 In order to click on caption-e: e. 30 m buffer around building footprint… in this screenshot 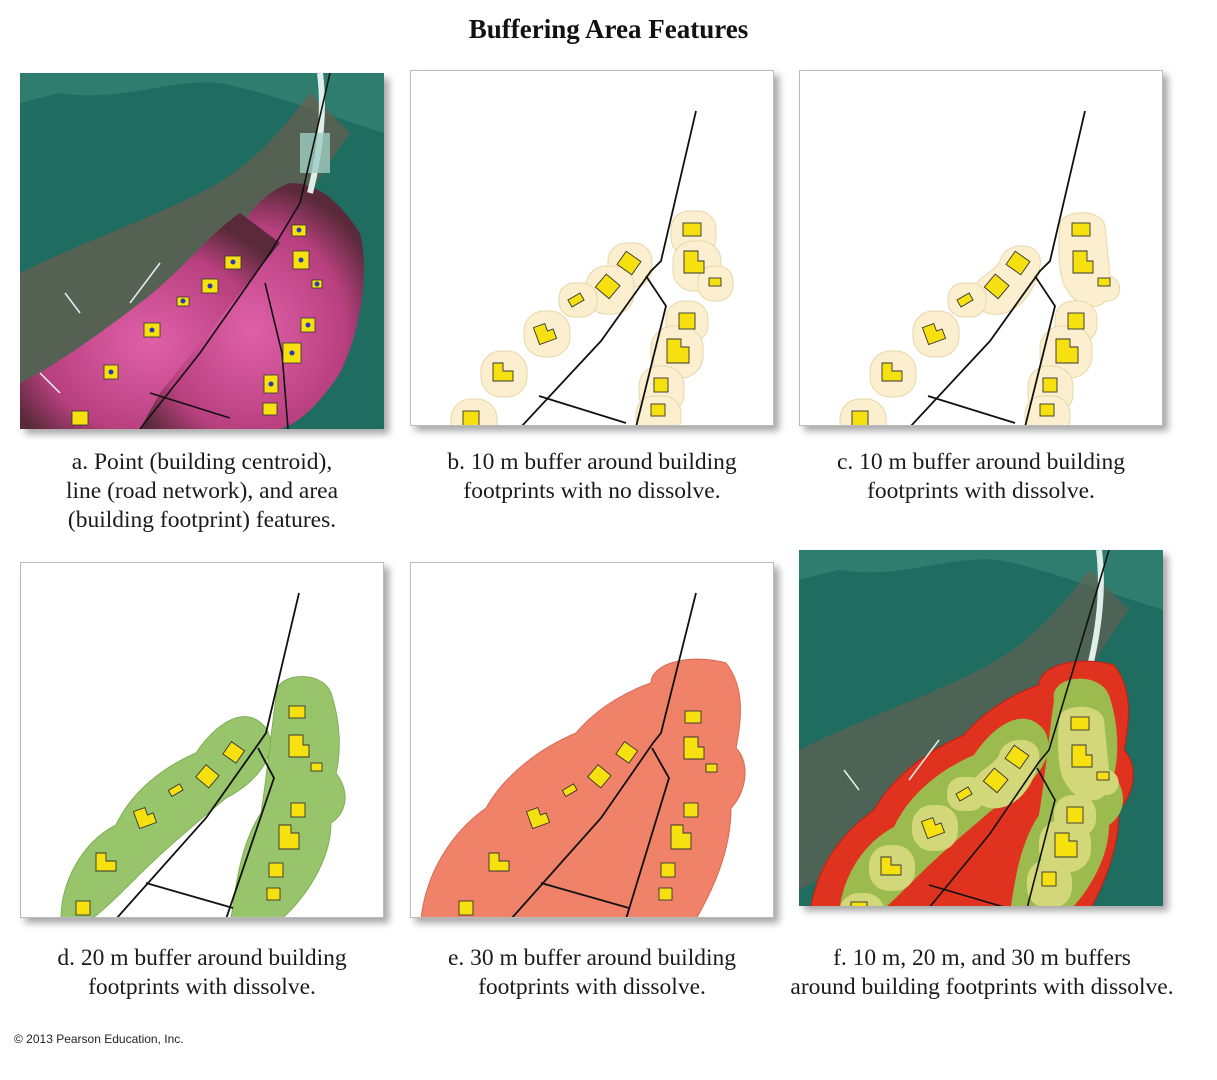, I will do `click(592, 973)`.